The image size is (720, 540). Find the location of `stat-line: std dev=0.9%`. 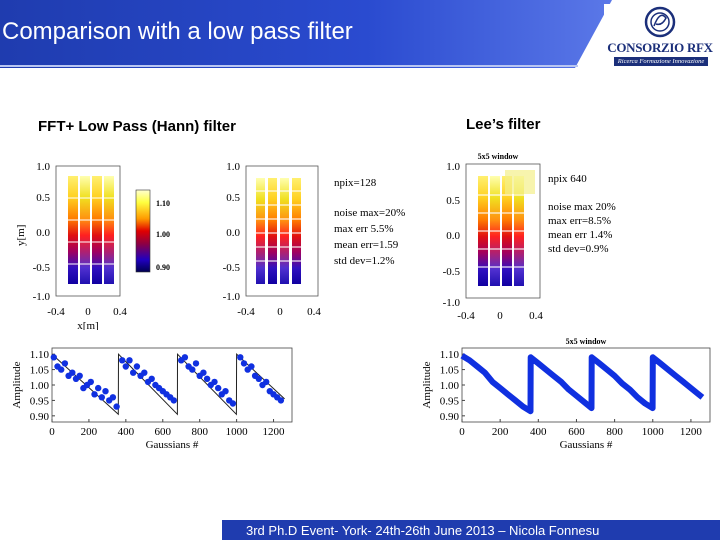

stat-line: std dev=0.9% is located at coordinates (578, 249).